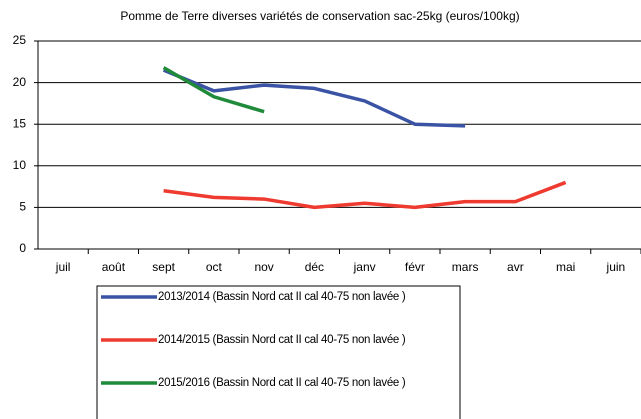 The height and width of the screenshot is (419, 641). Describe the element at coordinates (20, 165) in the screenshot. I see `y-tick-label: 10` at that location.